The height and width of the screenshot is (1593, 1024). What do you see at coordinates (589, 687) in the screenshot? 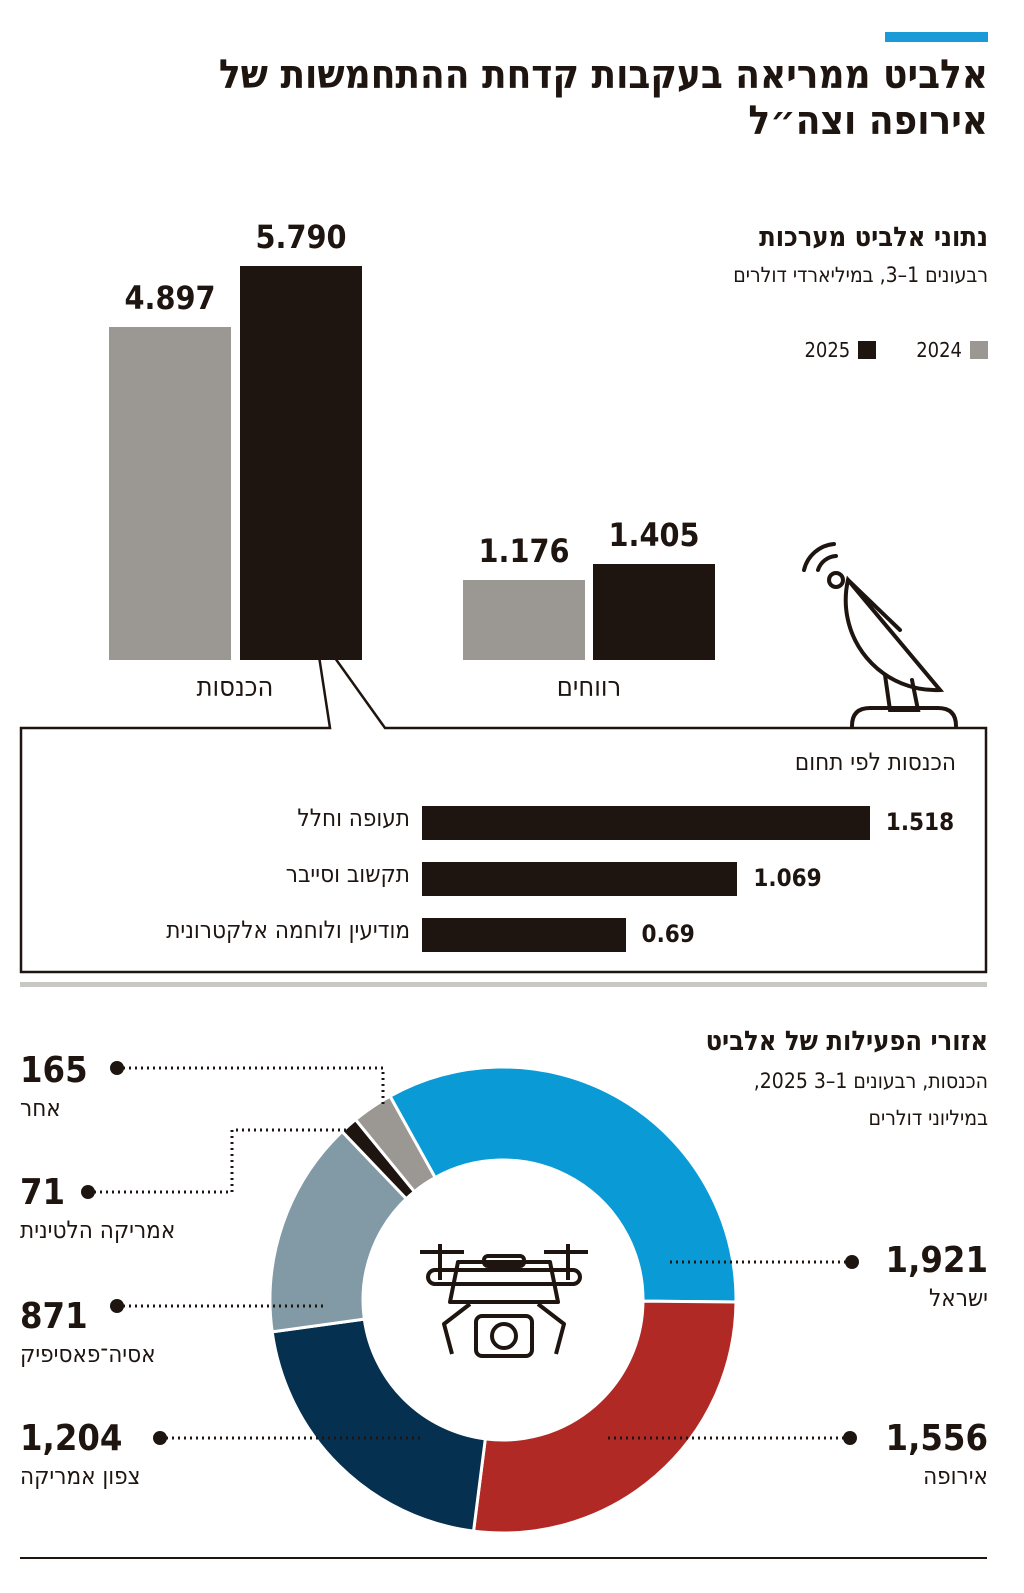
I see `category-label-profit: רווחים` at bounding box center [589, 687].